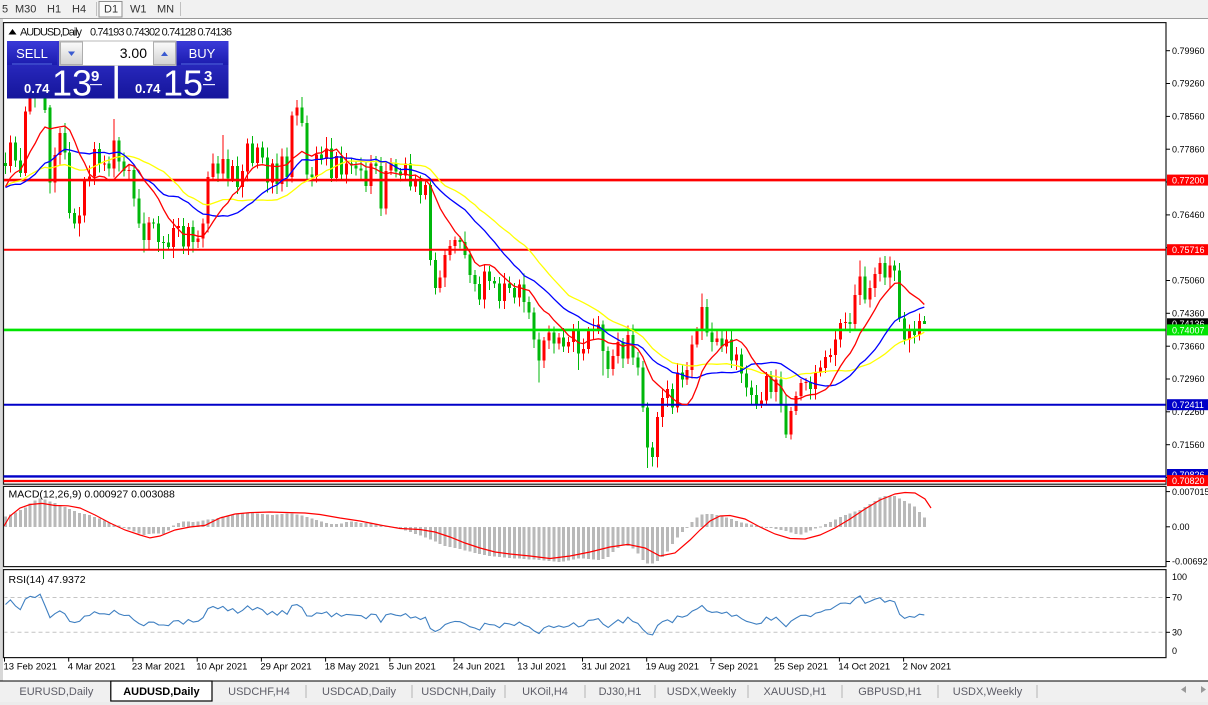 The width and height of the screenshot is (1208, 705). What do you see at coordinates (458, 692) in the screenshot?
I see `svg-text: USDCNH,Daily` at bounding box center [458, 692].